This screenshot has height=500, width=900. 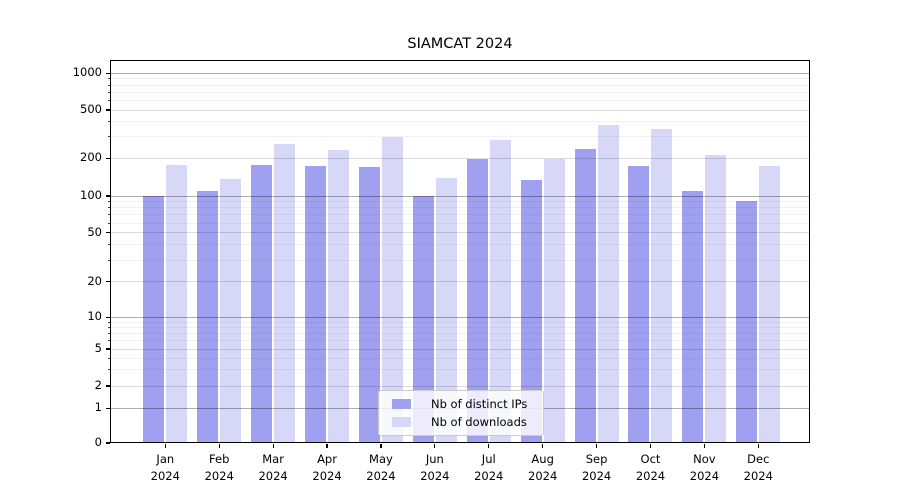 What do you see at coordinates (608, 283) in the screenshot?
I see `bar-downloads-sep` at bounding box center [608, 283].